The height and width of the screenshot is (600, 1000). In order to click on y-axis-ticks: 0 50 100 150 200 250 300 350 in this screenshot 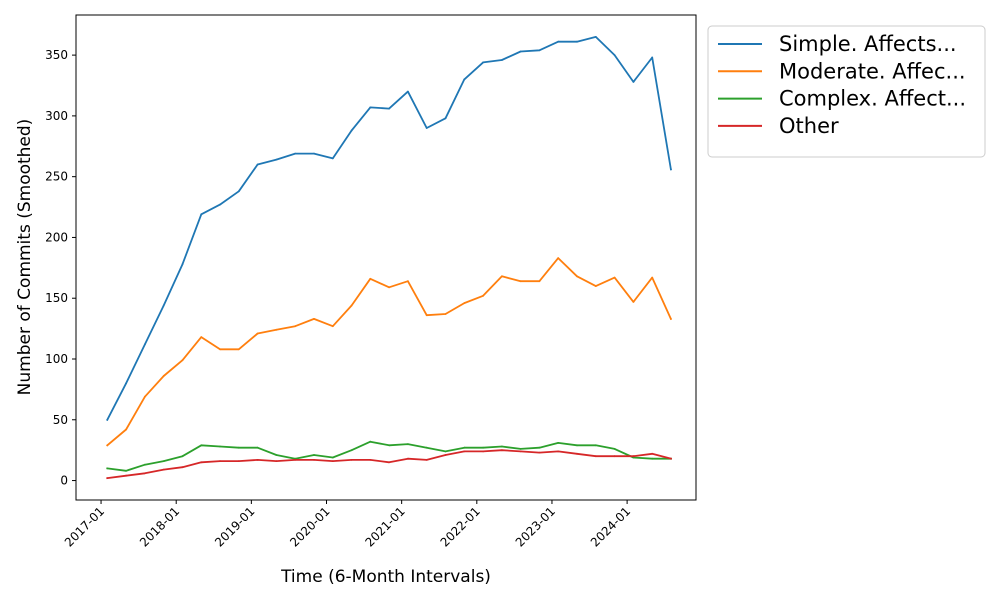, I will do `click(60, 268)`.